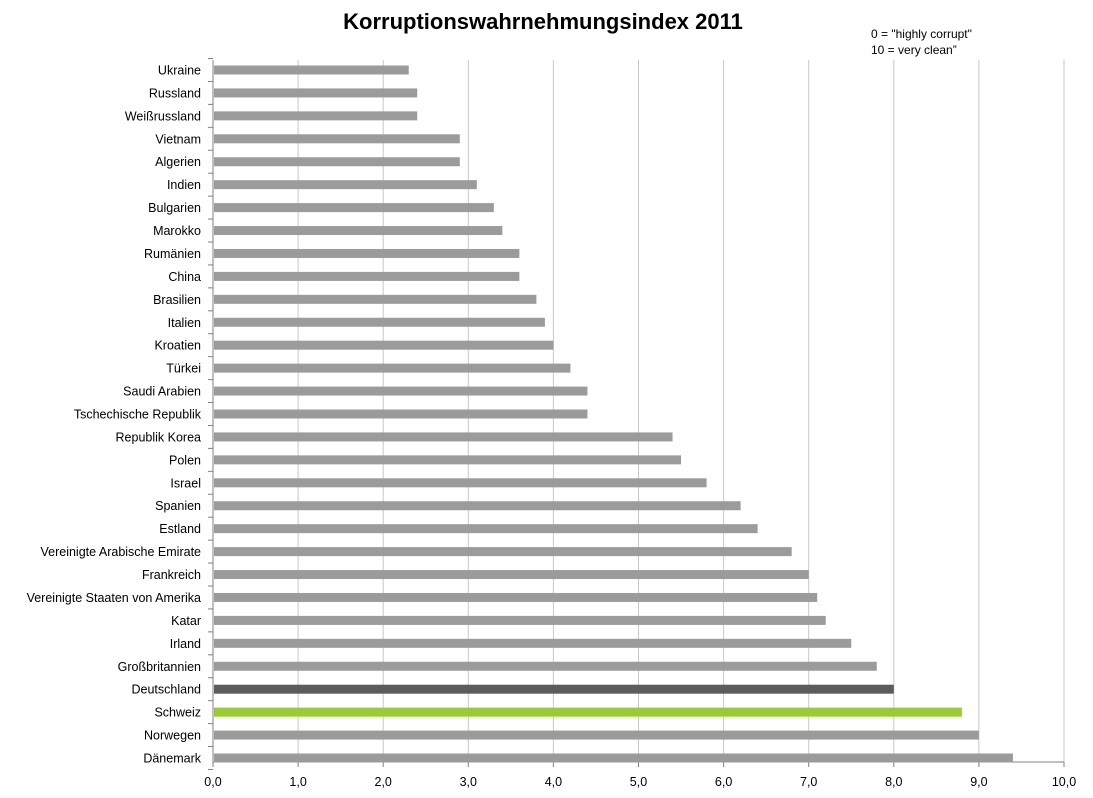 Image resolution: width=1093 pixels, height=798 pixels. I want to click on category-label: Vereinigte Staaten von Amerika, so click(114, 598).